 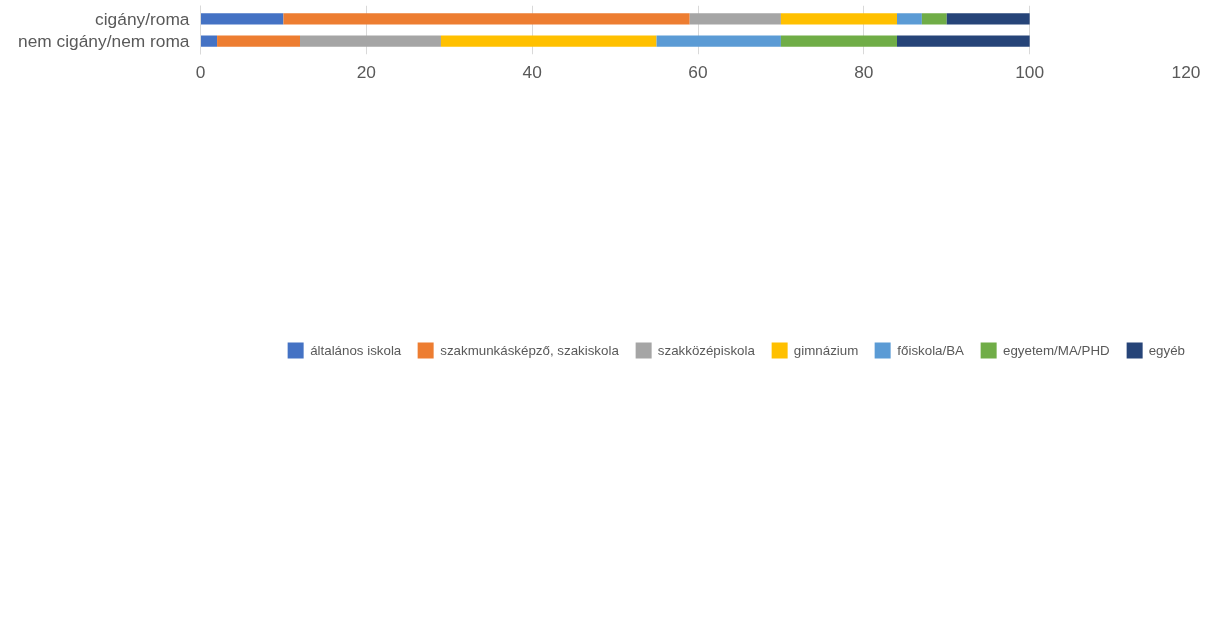 I want to click on x-tick-label: 0, so click(x=200, y=71).